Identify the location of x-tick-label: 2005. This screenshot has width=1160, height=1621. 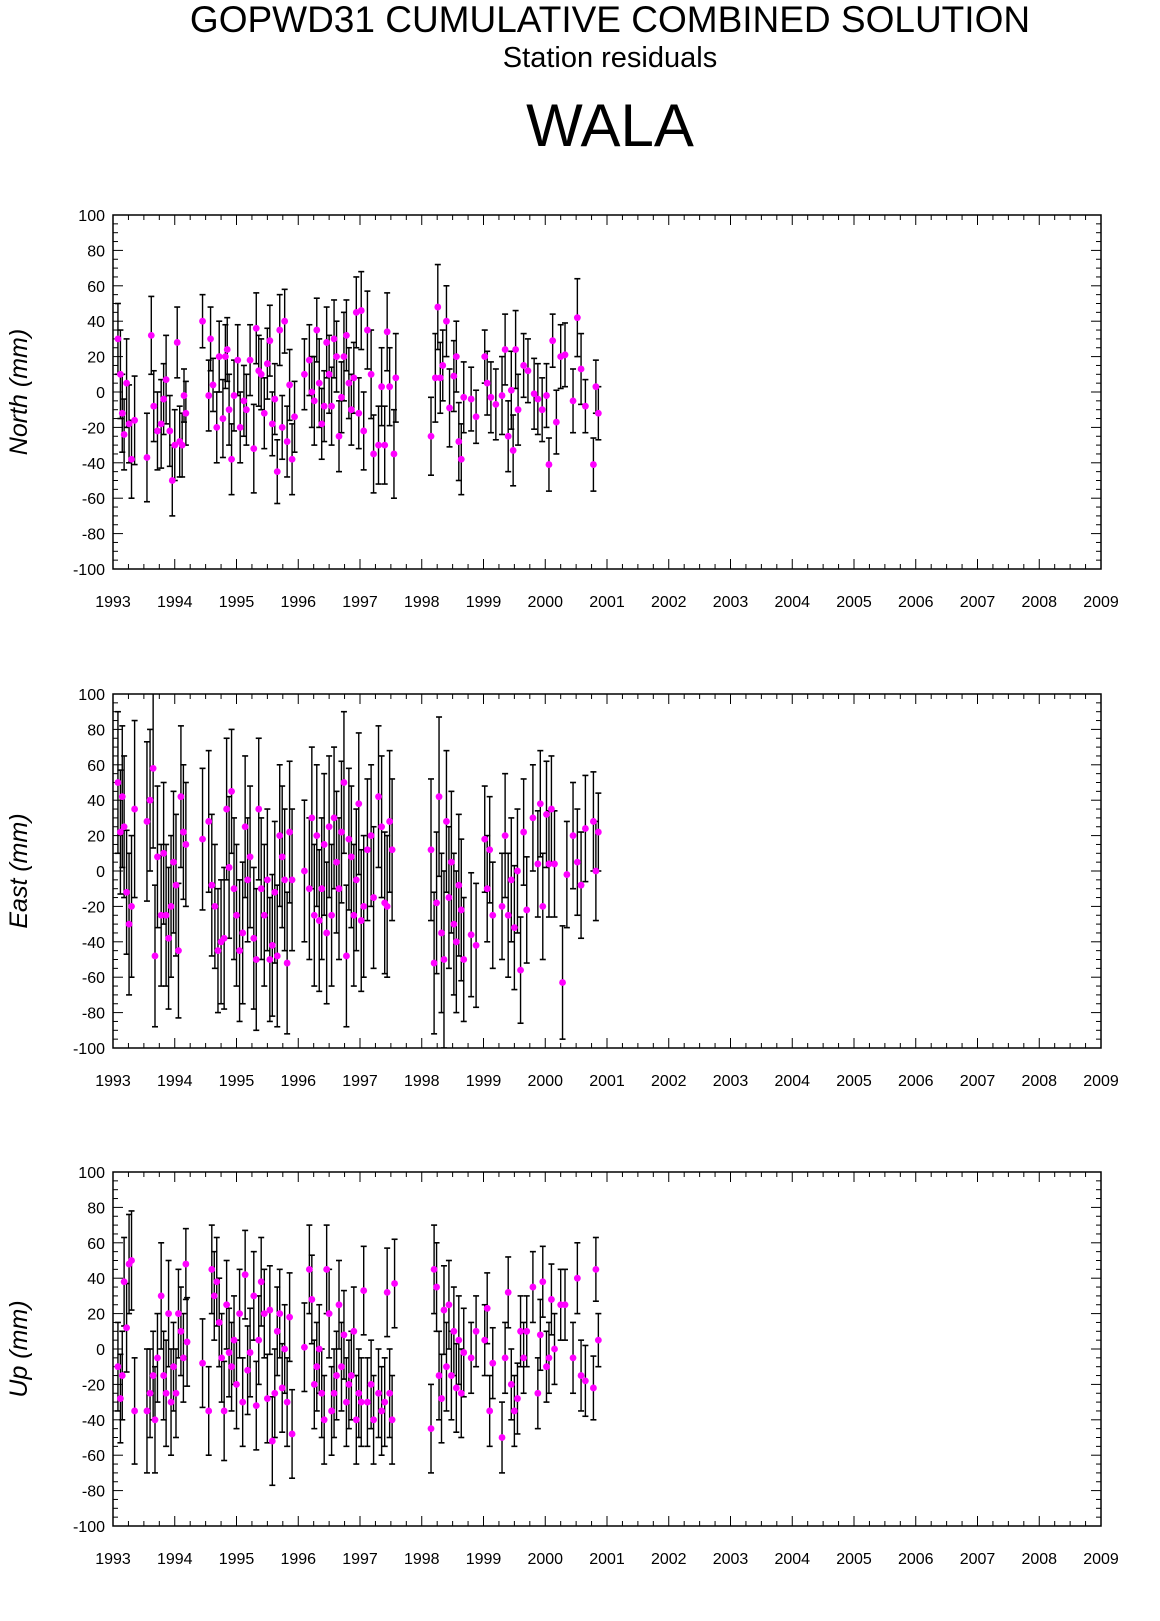
(854, 1081).